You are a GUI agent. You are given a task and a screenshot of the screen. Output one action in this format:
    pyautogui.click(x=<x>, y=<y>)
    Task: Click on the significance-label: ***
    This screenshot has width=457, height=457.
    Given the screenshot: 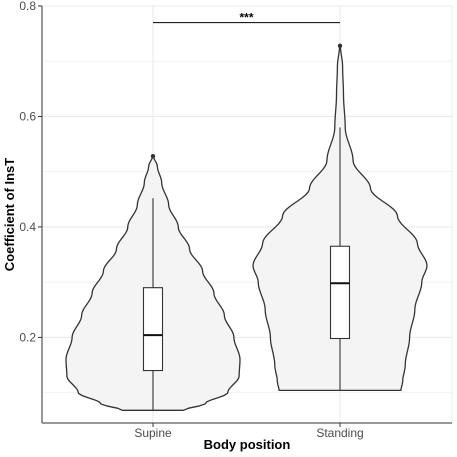 What is the action you would take?
    pyautogui.click(x=246, y=18)
    